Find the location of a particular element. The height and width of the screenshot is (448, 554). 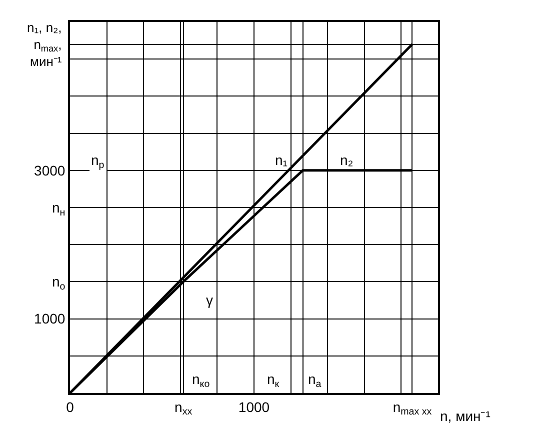

y-tick-label: 1000 is located at coordinates (50, 318).